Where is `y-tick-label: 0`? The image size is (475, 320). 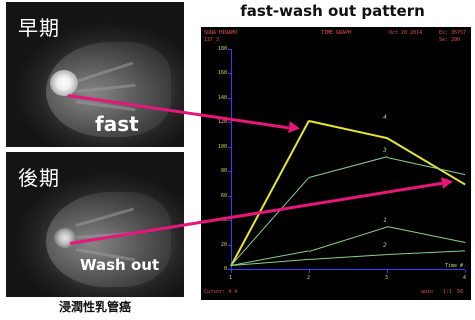
y-tick-label: 0 is located at coordinates (225, 269).